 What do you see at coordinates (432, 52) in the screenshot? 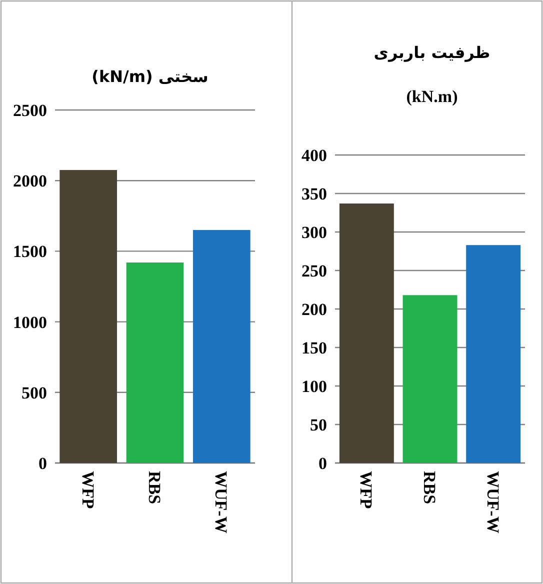
I see `chart-title: ظرفیت باربری` at bounding box center [432, 52].